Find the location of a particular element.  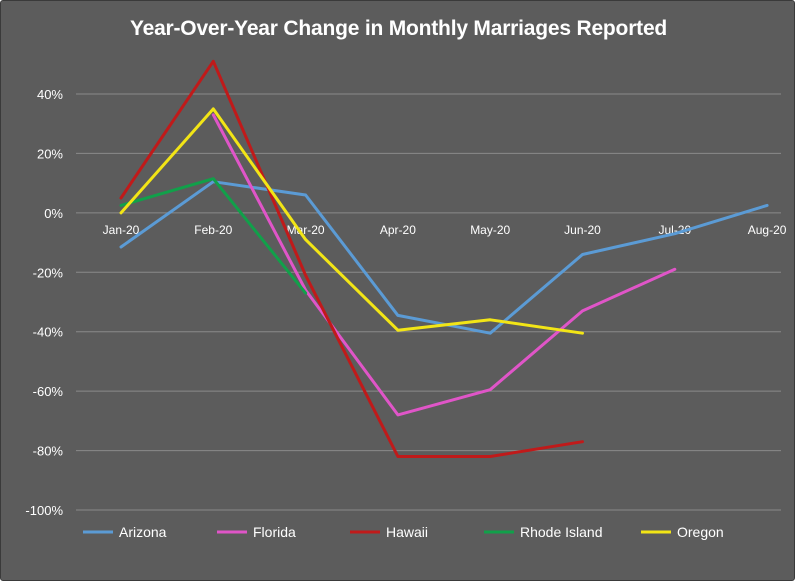

x-tick-label: Mar-20 is located at coordinates (306, 230).